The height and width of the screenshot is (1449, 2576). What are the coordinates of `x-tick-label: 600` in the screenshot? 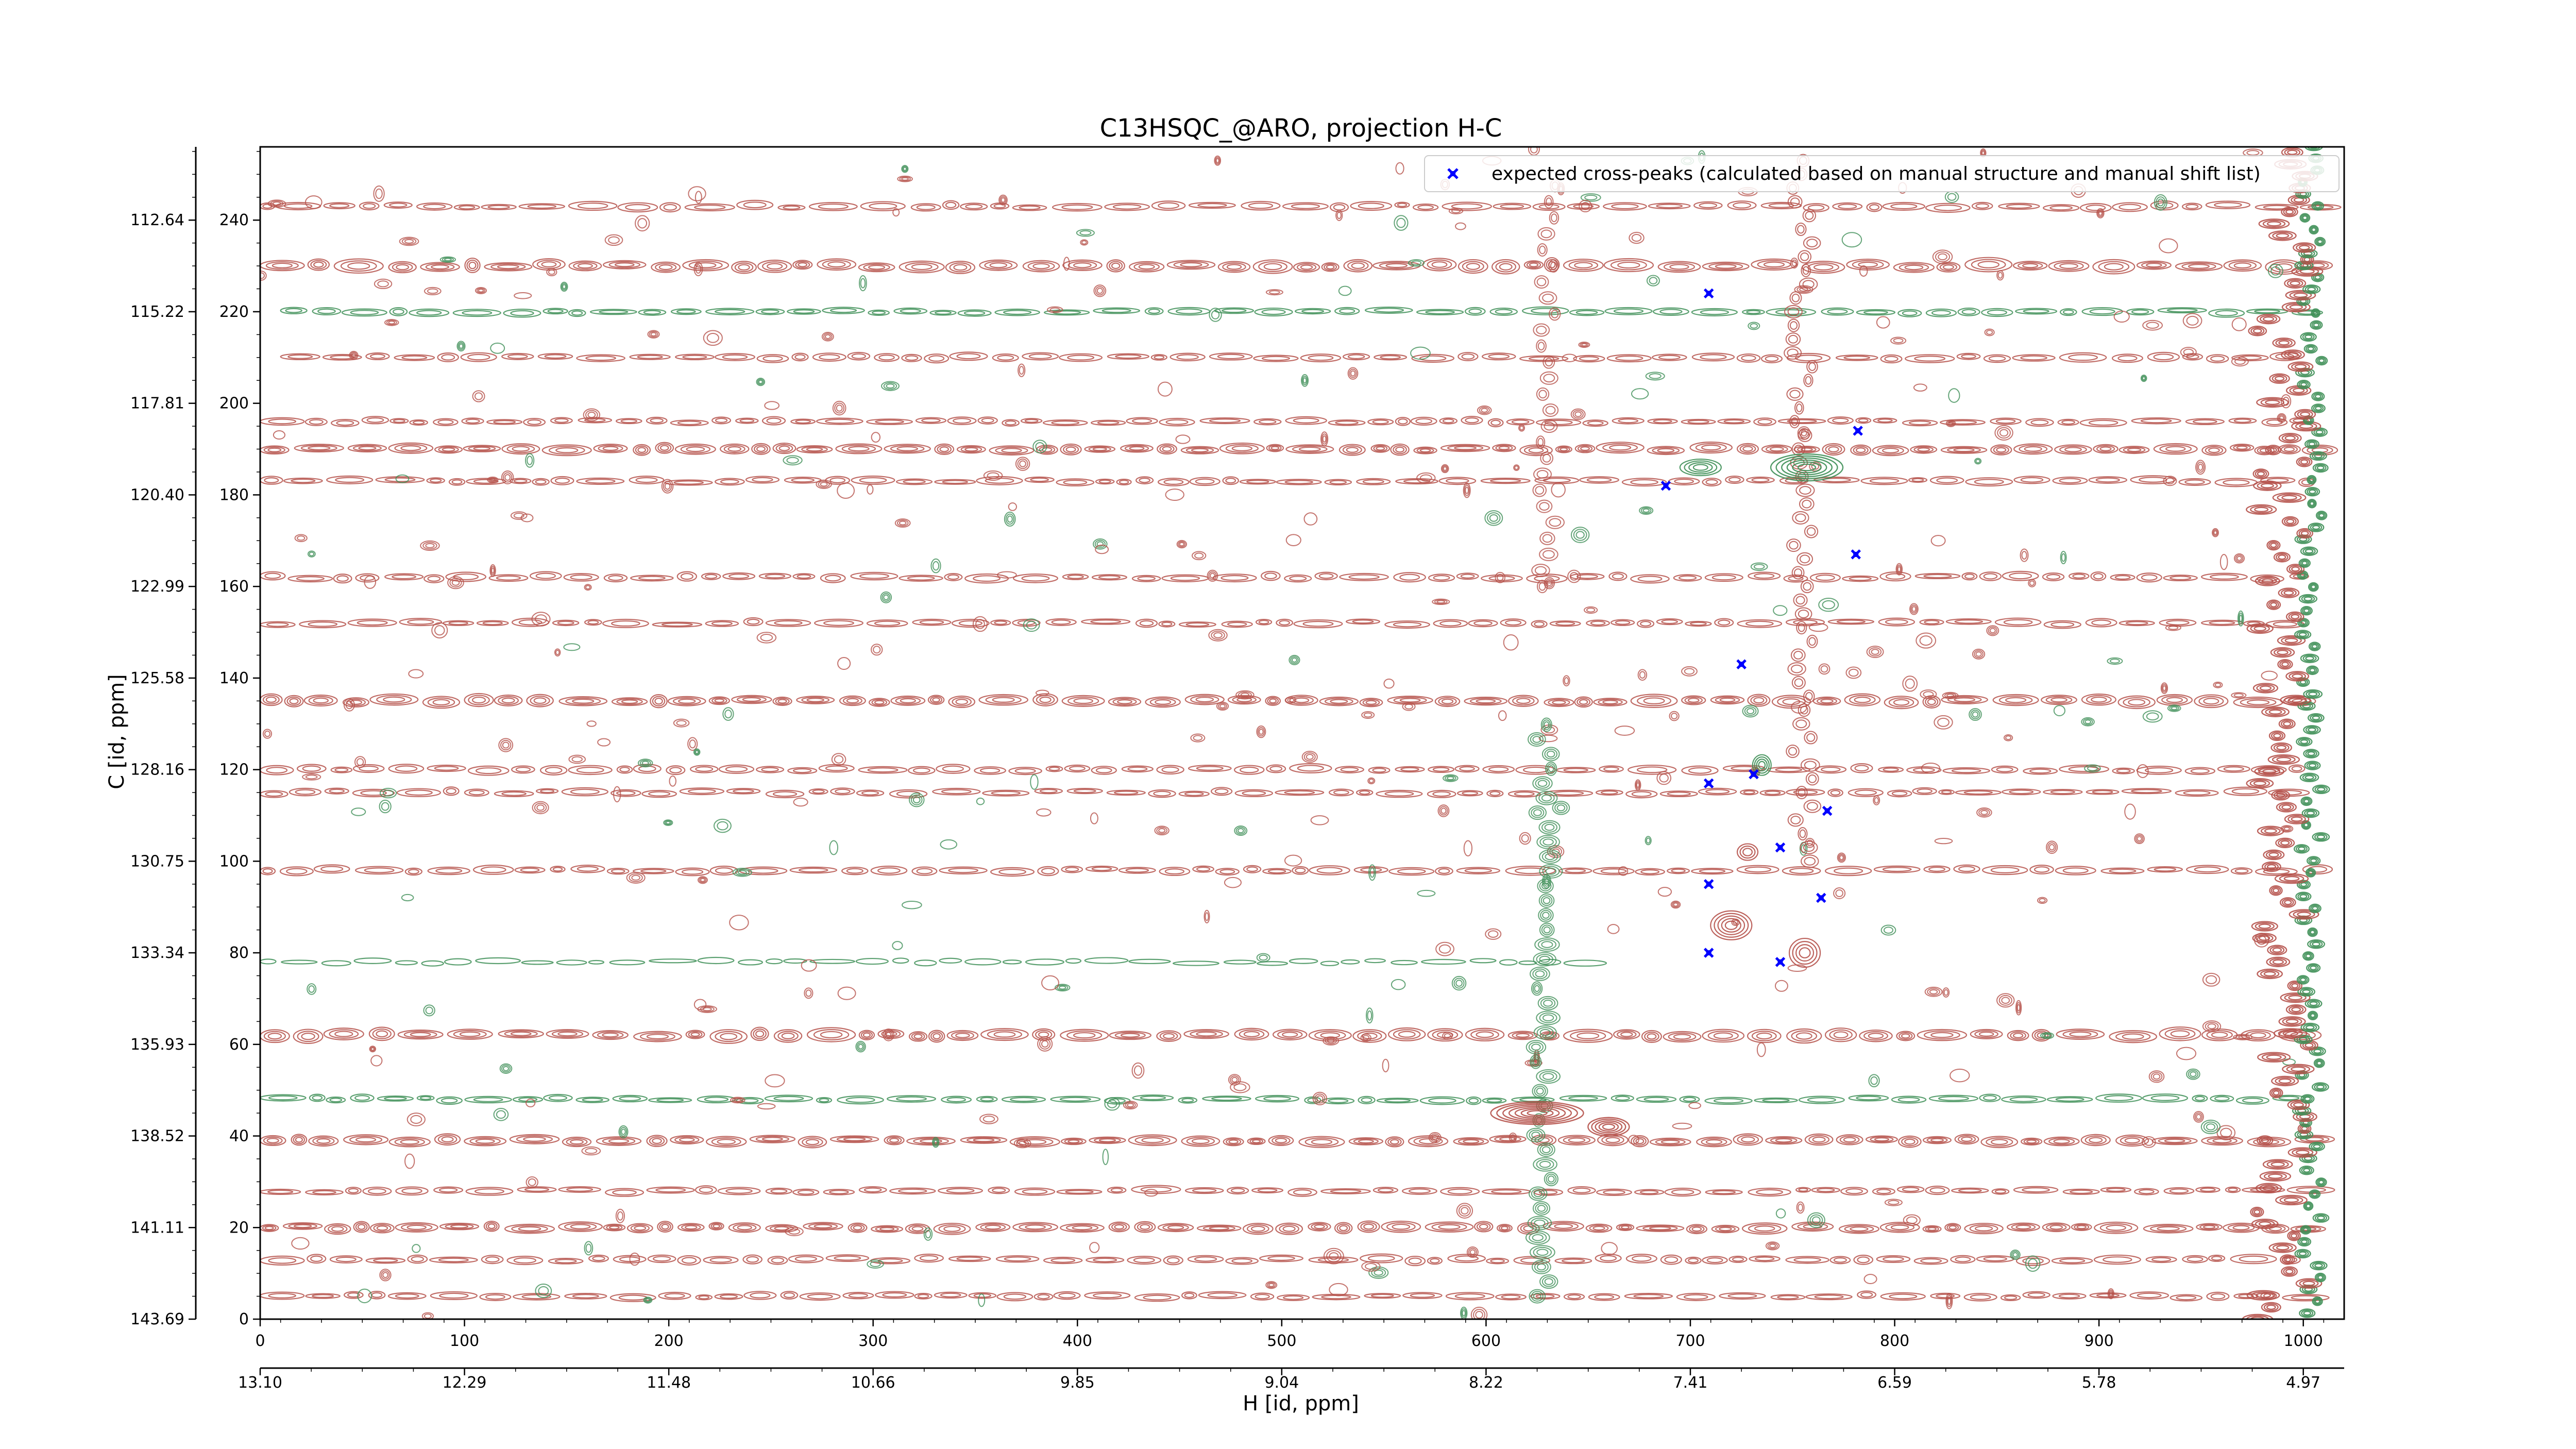 It's located at (1486, 1341).